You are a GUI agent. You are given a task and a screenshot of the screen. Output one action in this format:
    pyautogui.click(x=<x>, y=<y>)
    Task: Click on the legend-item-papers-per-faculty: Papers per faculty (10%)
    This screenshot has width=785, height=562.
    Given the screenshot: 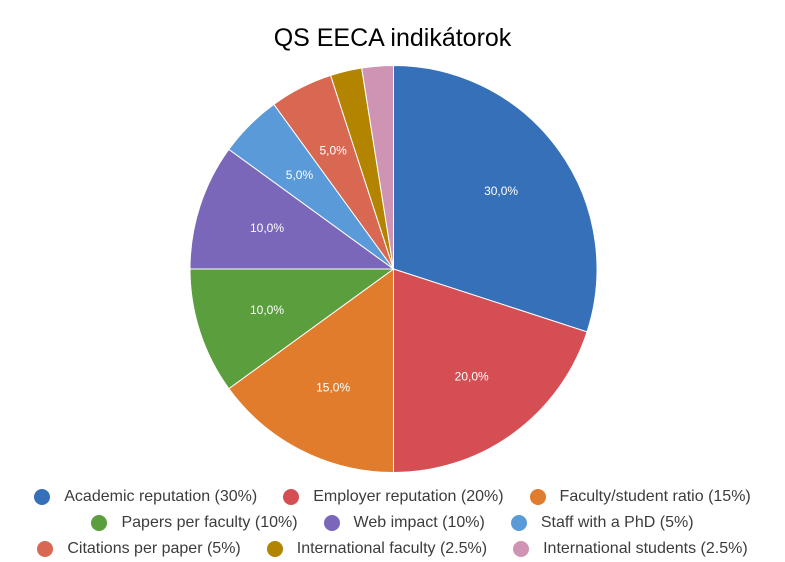 What is the action you would take?
    pyautogui.click(x=194, y=523)
    